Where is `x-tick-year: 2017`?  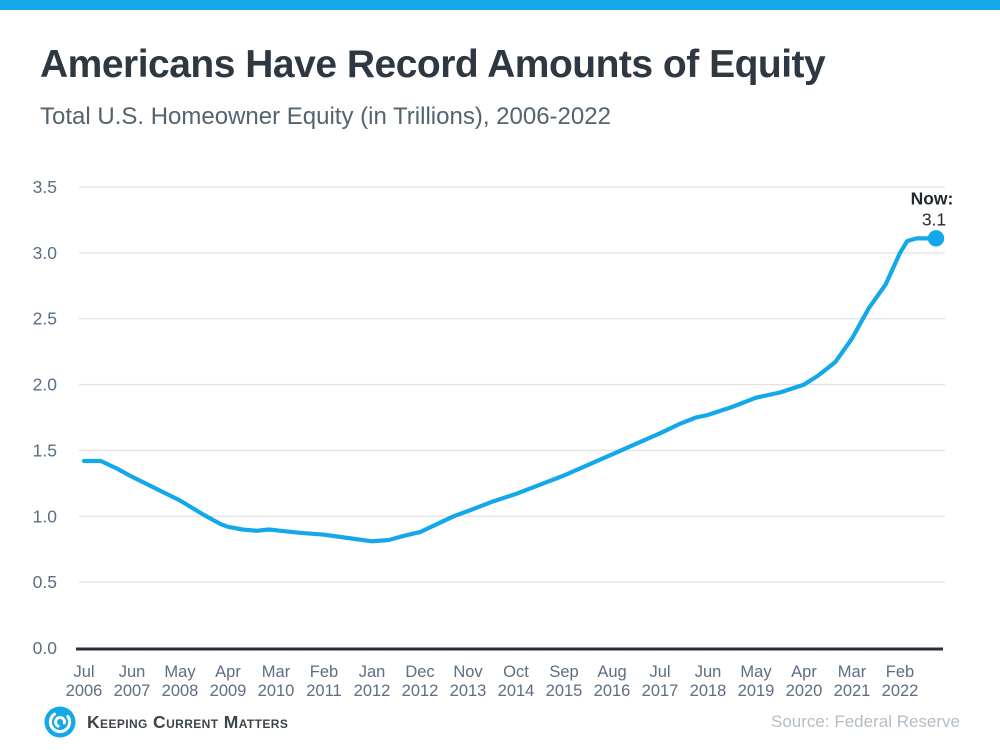 x-tick-year: 2017 is located at coordinates (660, 691).